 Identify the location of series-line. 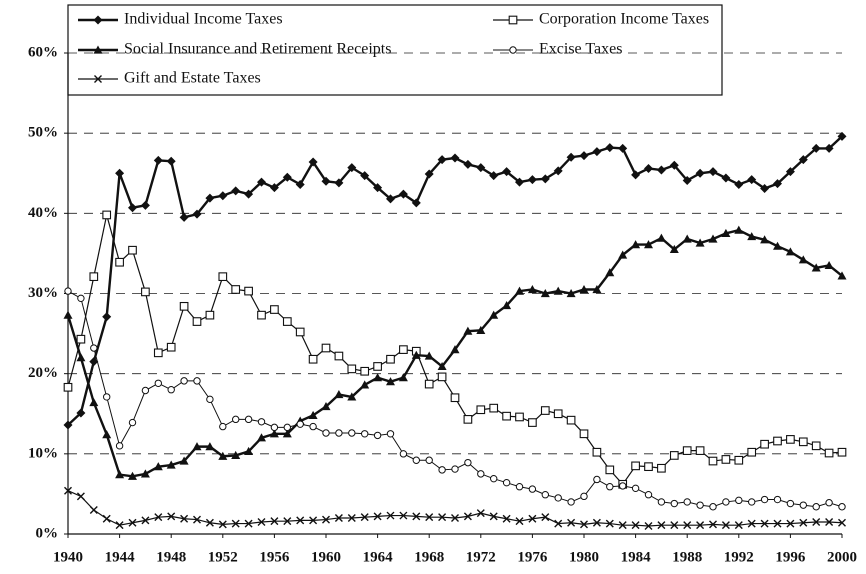
(455, 508).